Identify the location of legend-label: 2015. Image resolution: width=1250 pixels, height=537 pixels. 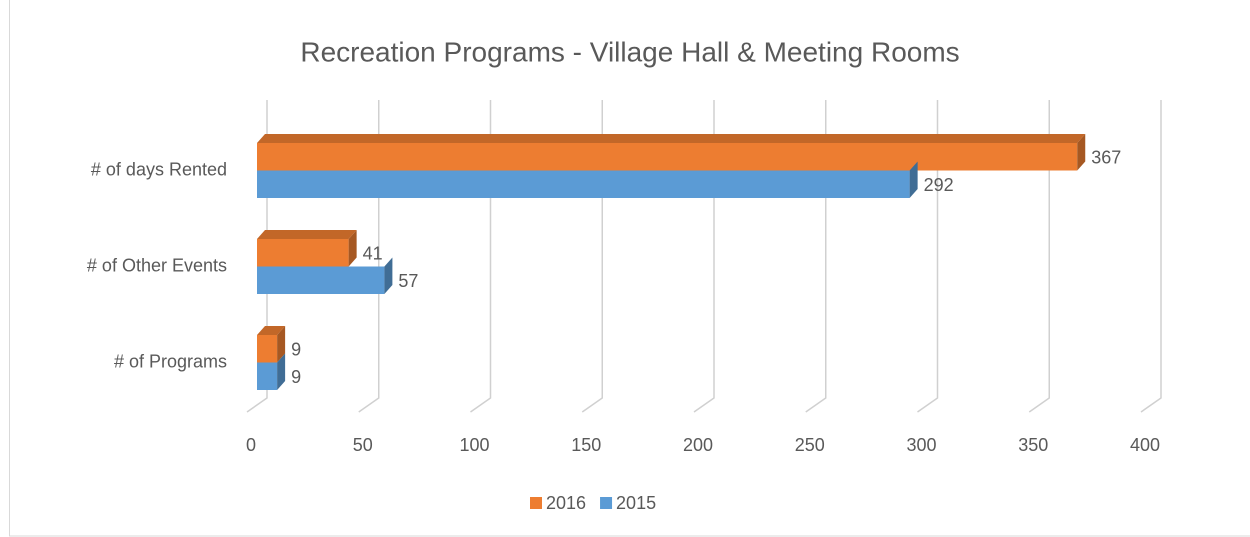
(636, 503).